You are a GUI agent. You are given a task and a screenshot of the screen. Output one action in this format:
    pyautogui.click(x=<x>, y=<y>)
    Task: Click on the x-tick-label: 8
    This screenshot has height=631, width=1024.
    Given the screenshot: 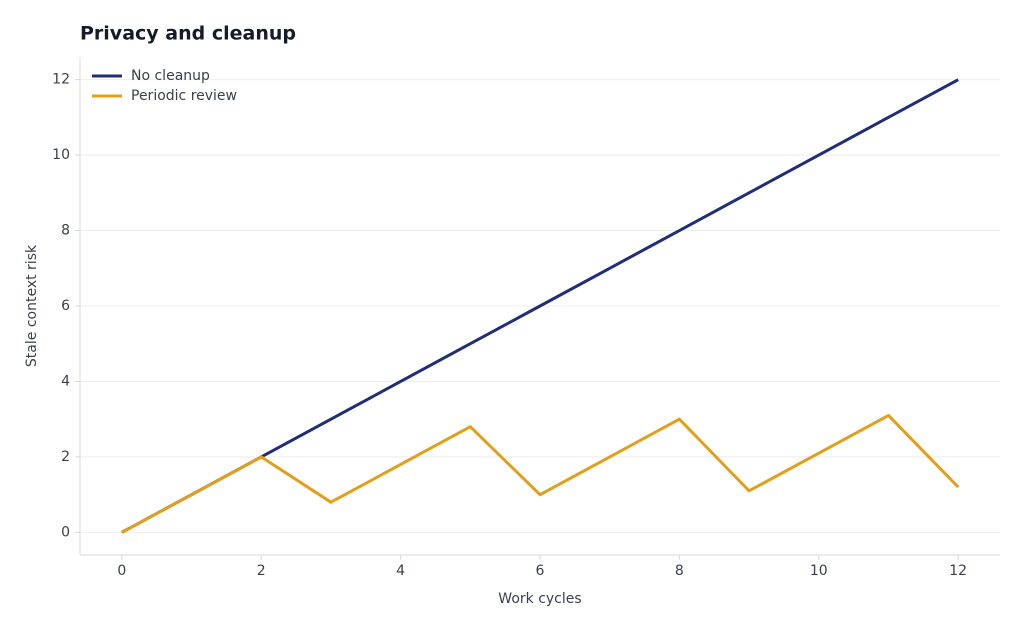 What is the action you would take?
    pyautogui.click(x=679, y=571)
    